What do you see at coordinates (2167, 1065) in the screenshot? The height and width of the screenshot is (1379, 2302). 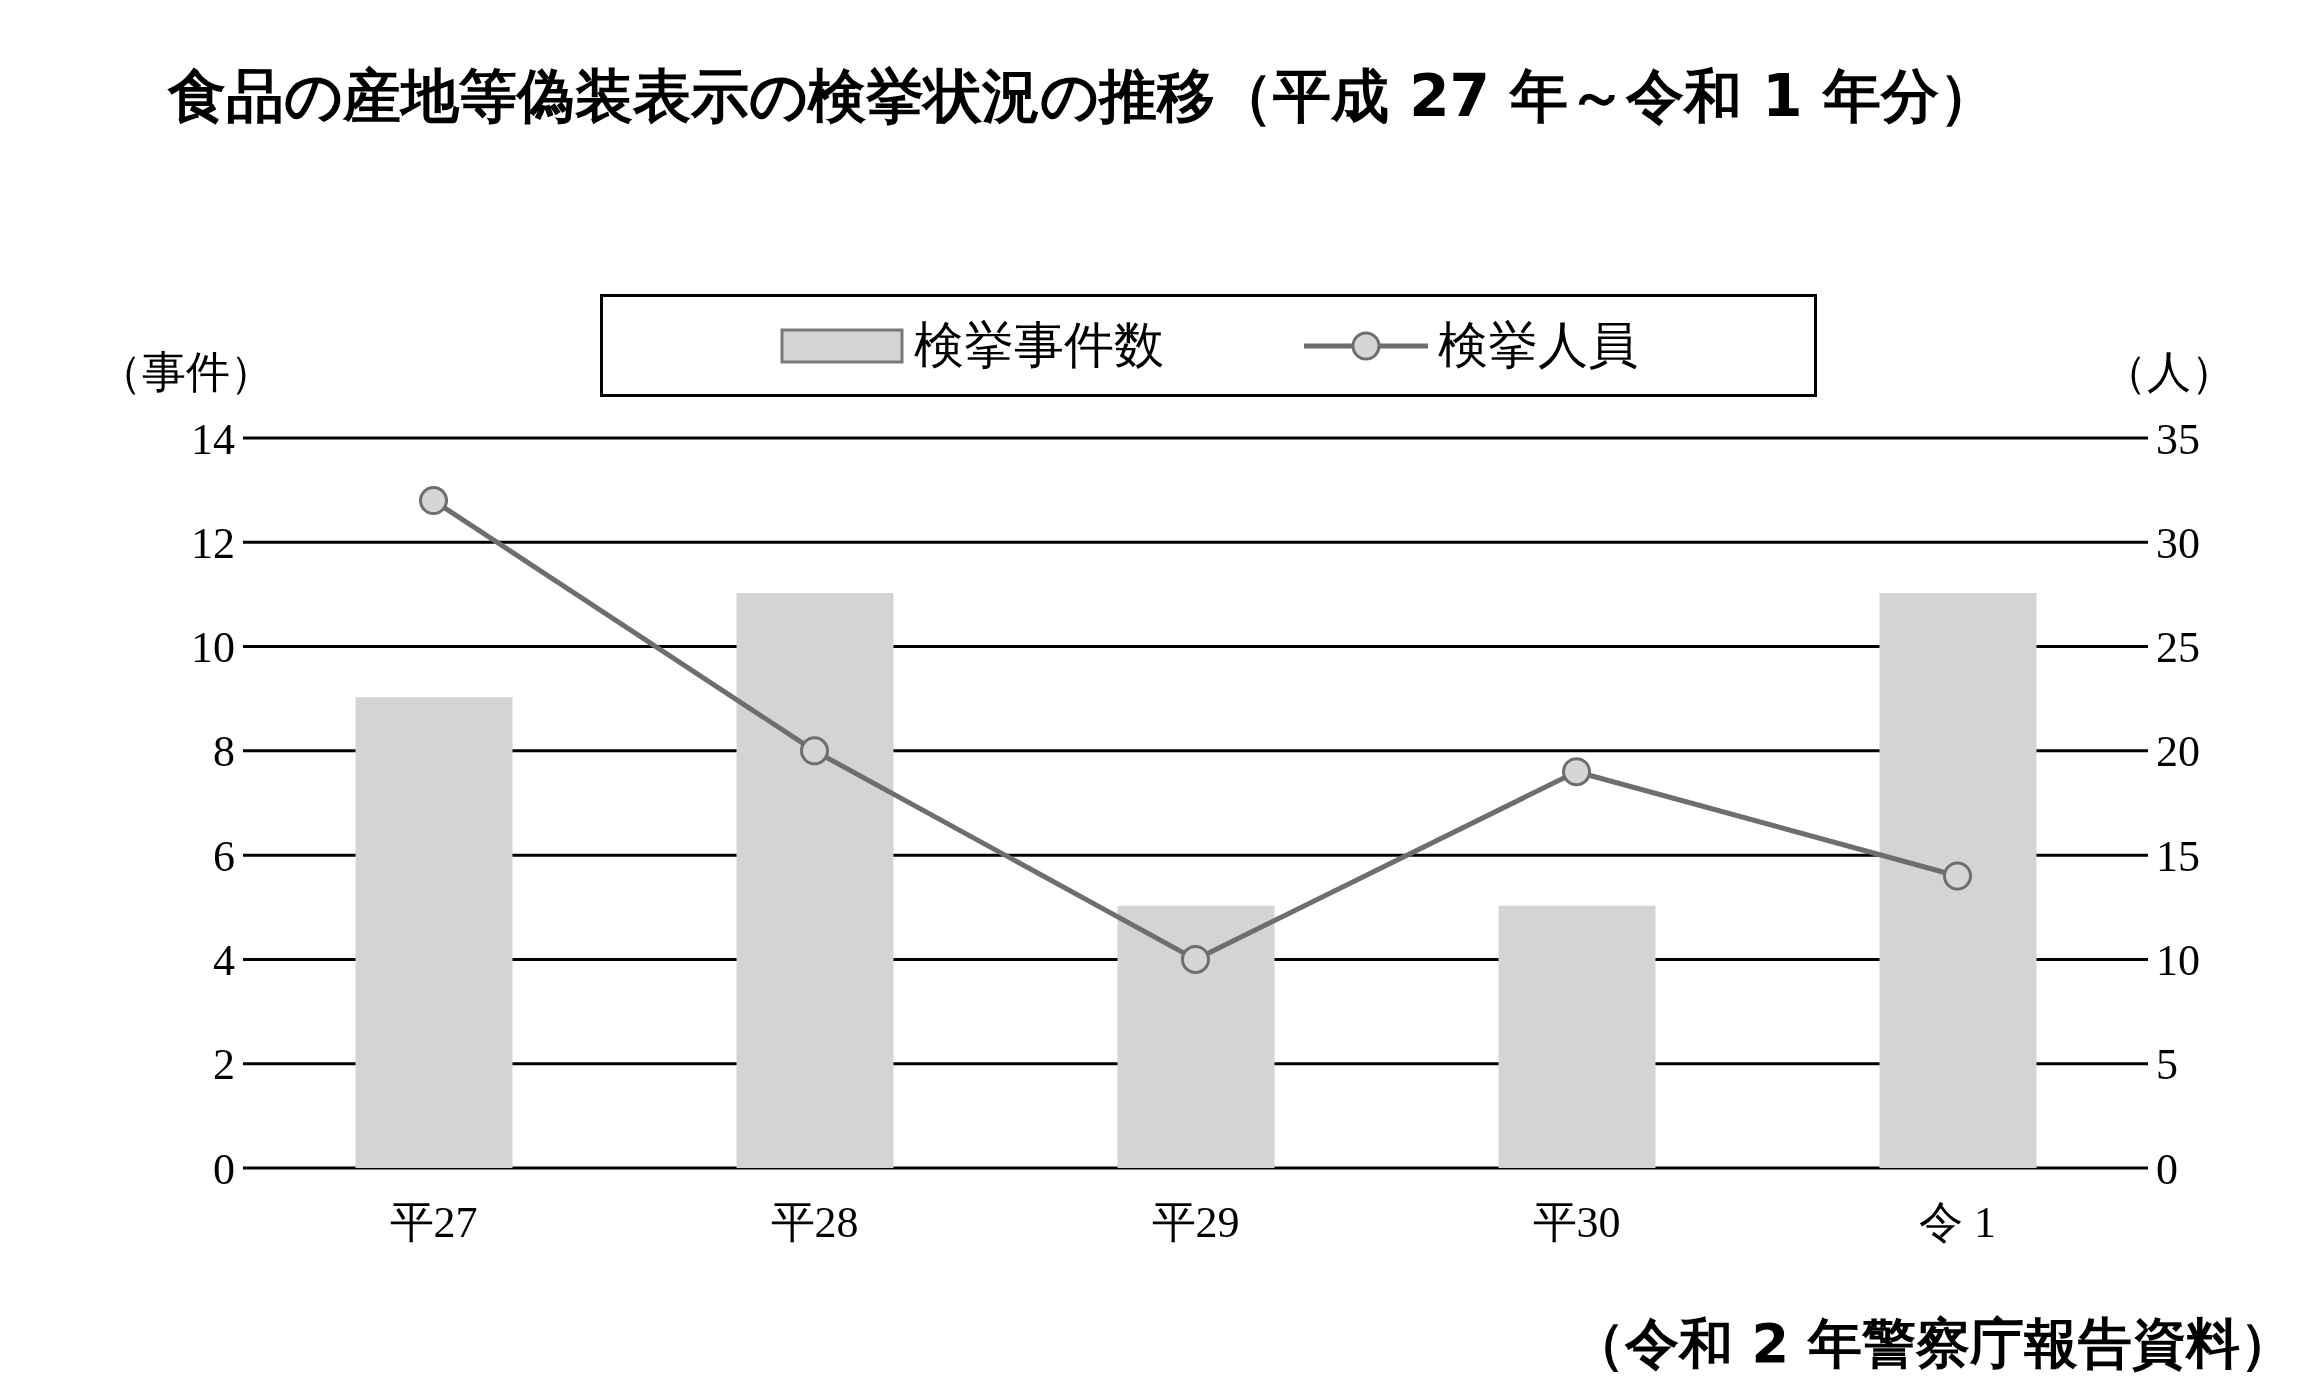 I see `y2-tick-label: 5` at bounding box center [2167, 1065].